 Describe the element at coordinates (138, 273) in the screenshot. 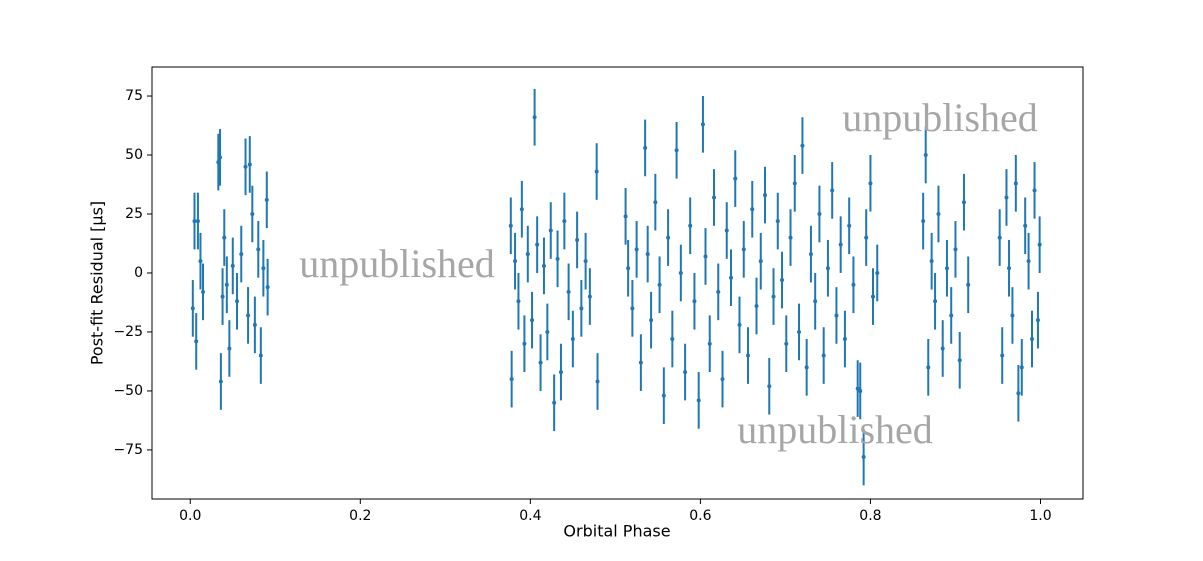

I see `y-tick-label: 0` at that location.